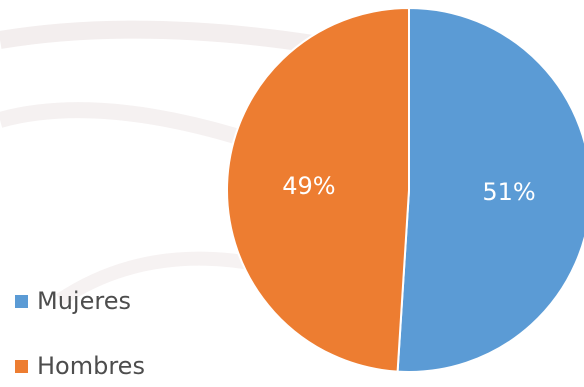 The width and height of the screenshot is (584, 387). Describe the element at coordinates (21, 366) in the screenshot. I see `legend-swatch-hombres` at that location.